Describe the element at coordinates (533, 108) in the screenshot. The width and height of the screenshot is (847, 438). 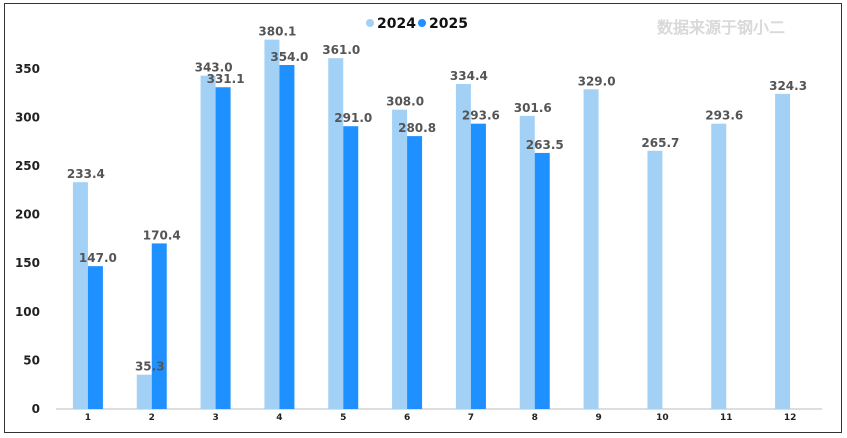
I see `data-label-2024: 301.6` at that location.